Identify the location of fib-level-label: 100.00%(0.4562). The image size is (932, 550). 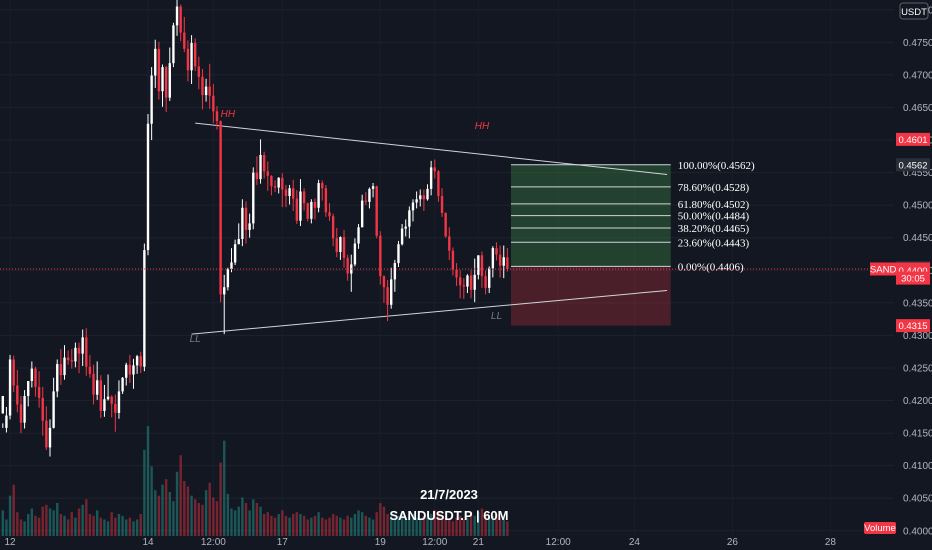
(716, 166).